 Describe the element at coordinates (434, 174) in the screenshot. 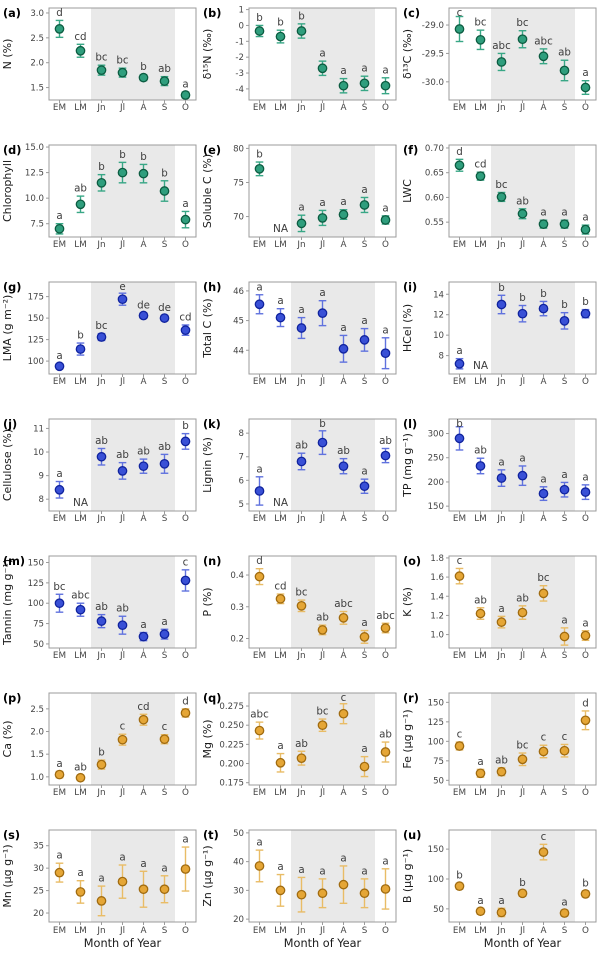

I see `y-tick-label: 0.65` at that location.